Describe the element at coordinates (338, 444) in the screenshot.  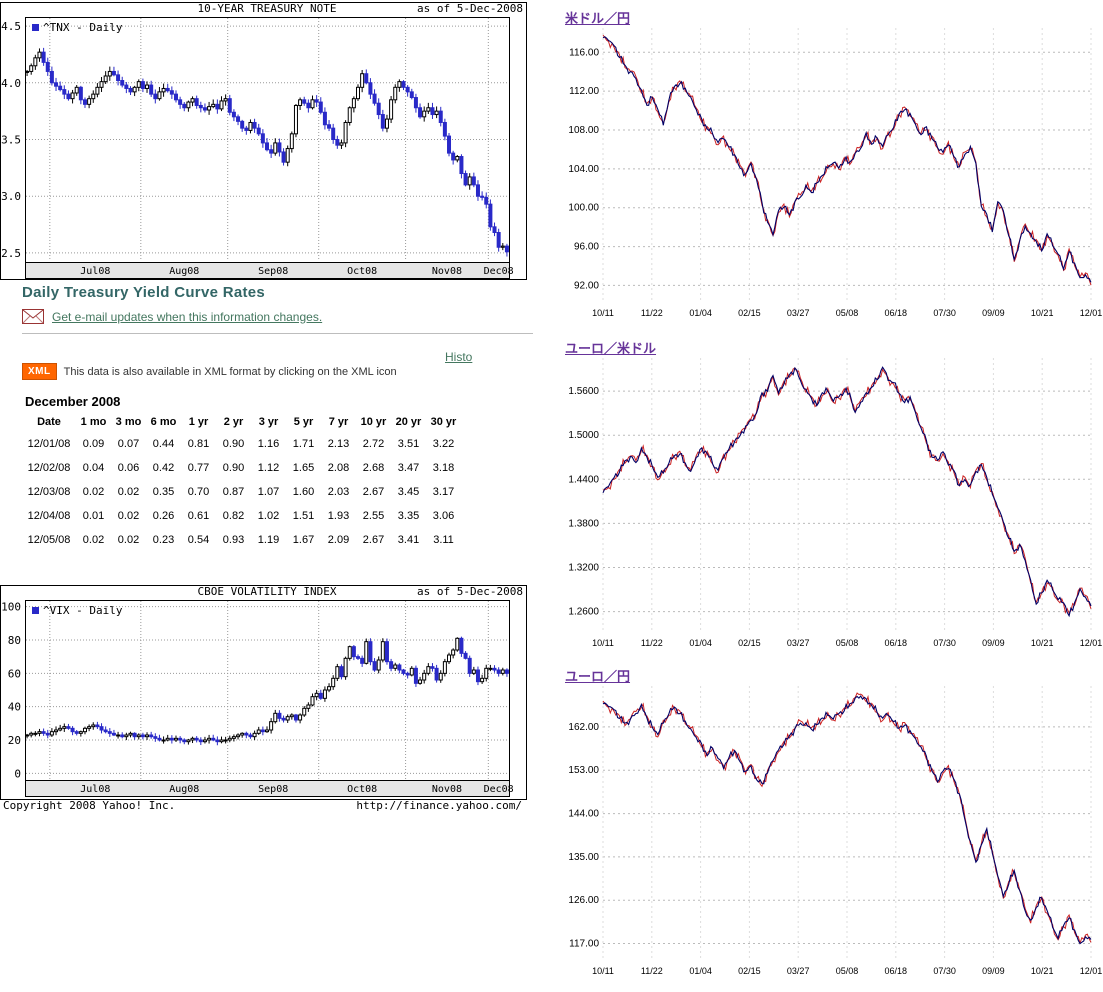
I see `yield-cell: 2.13` at that location.